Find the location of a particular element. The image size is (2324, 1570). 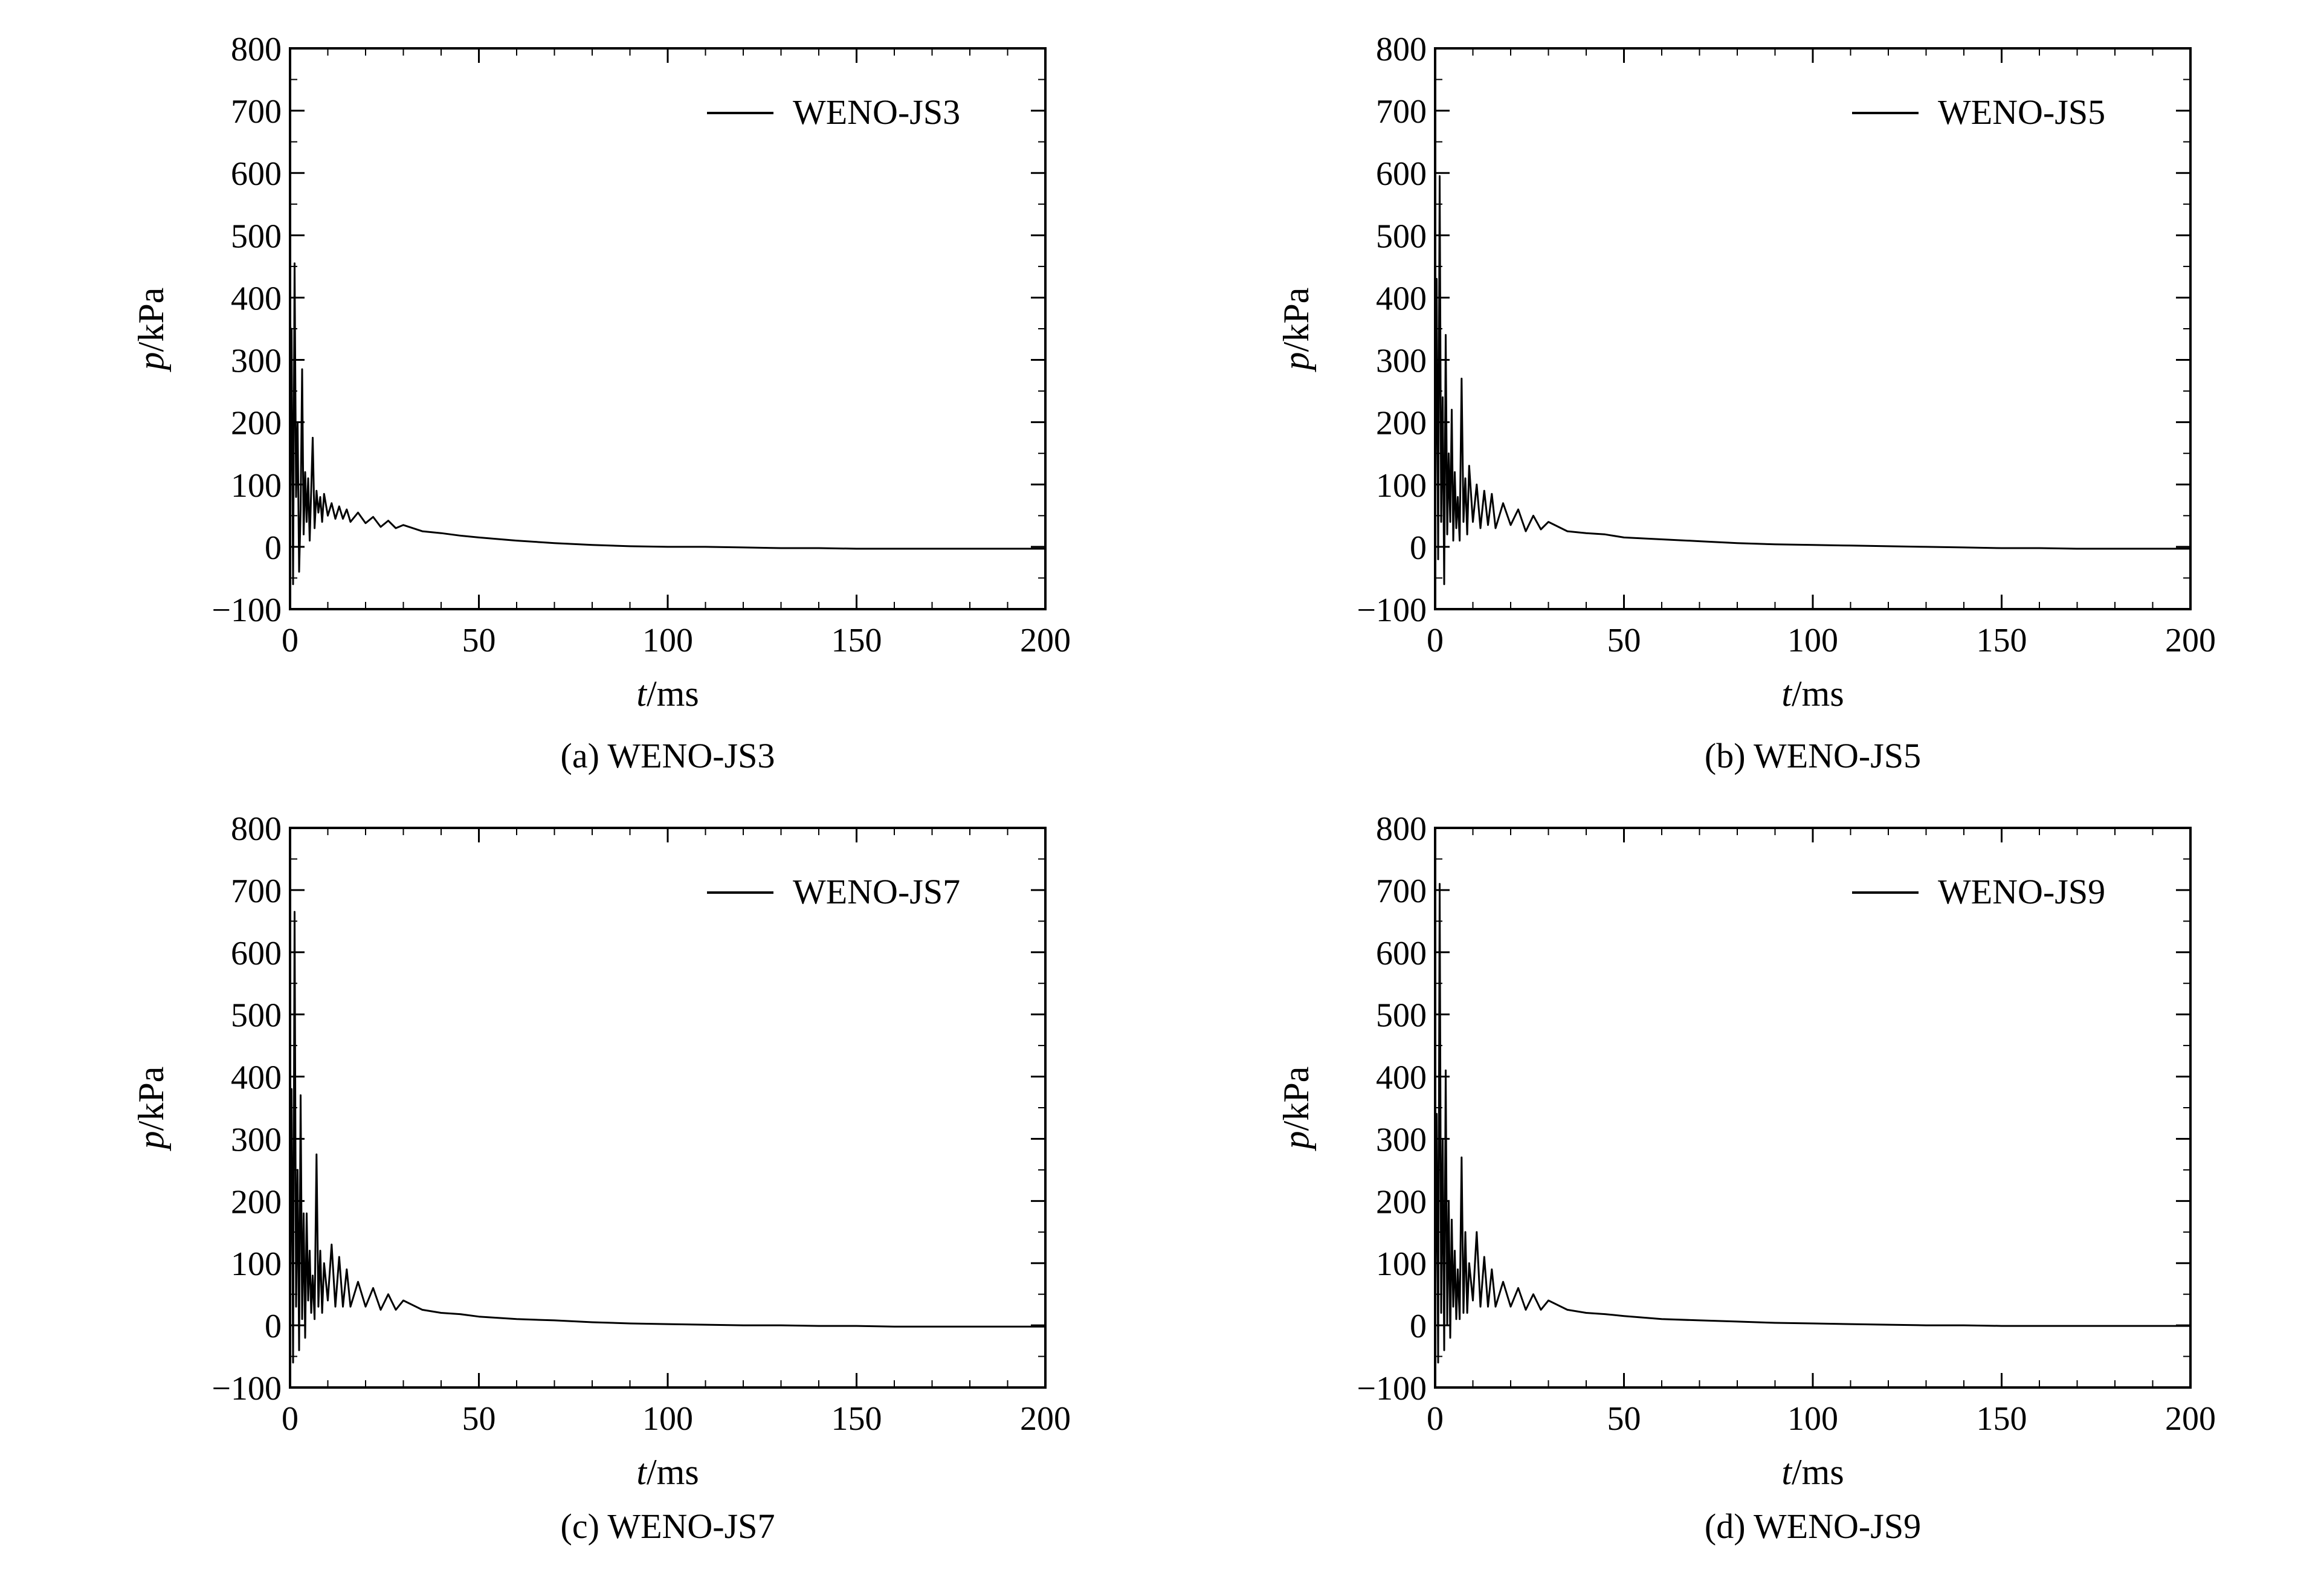

legend-label: WENO-JS9 is located at coordinates (2022, 891).